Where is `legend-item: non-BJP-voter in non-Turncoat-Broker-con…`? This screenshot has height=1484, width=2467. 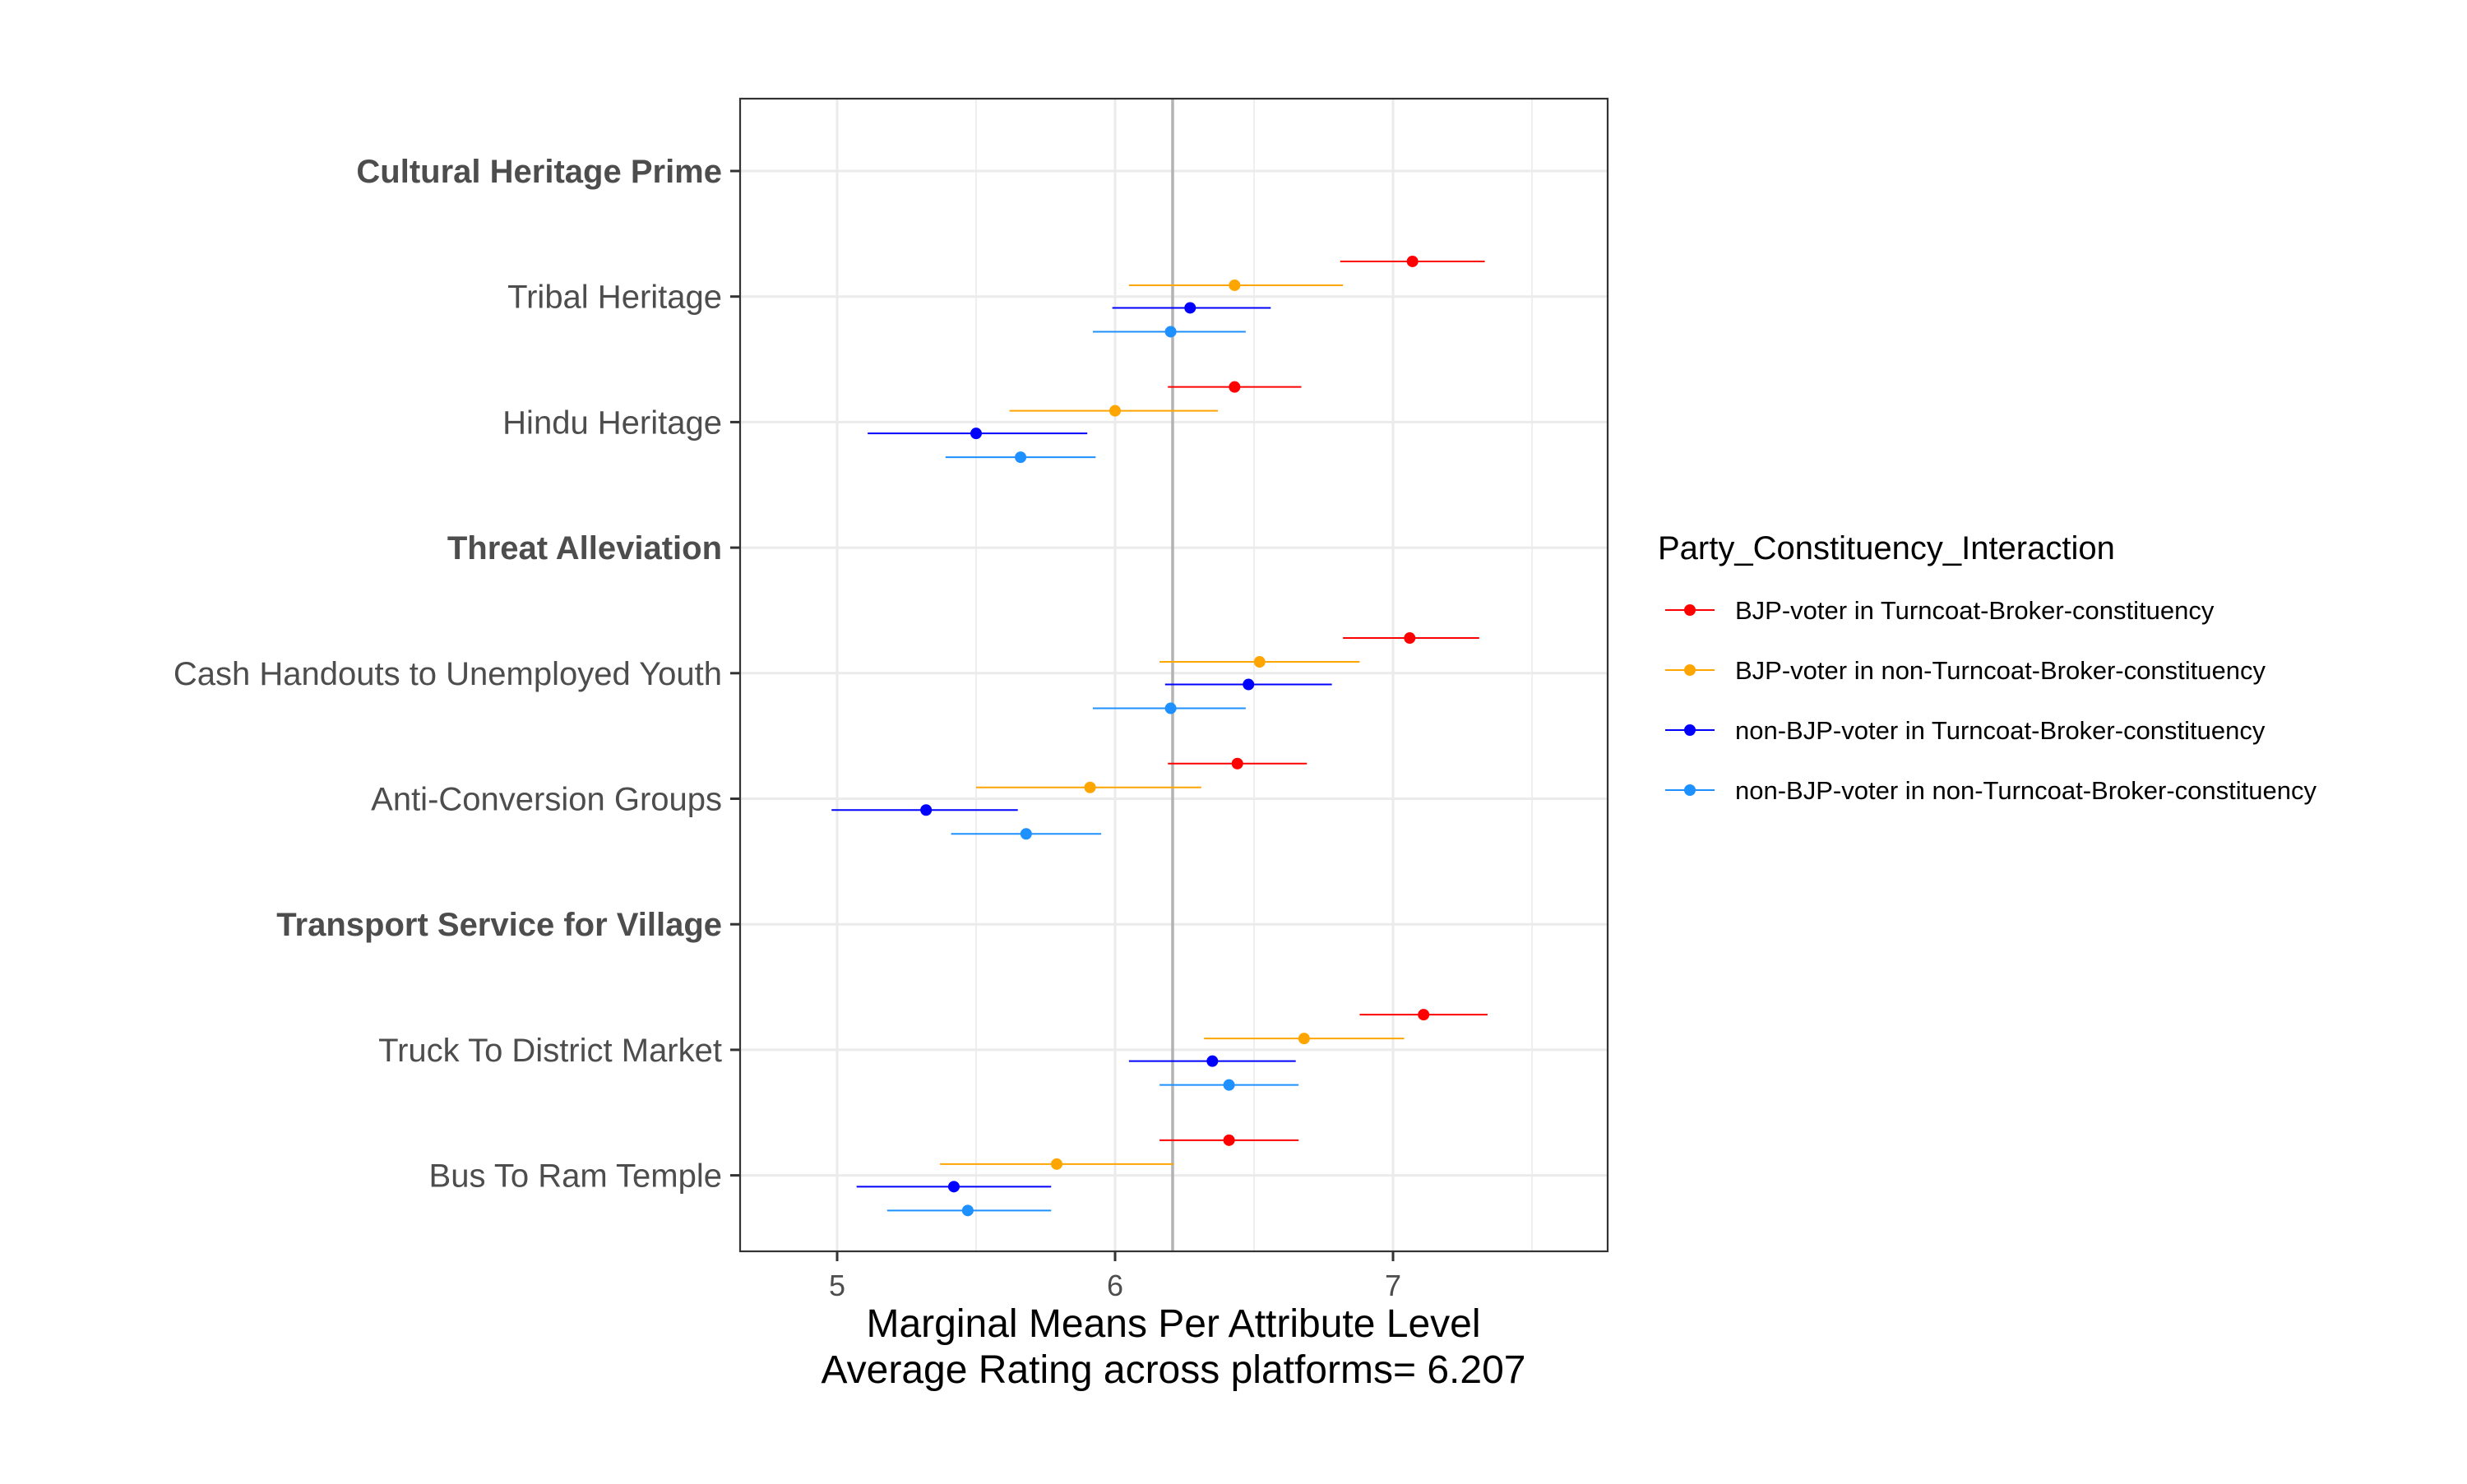
legend-item: non-BJP-voter in non-Turncoat-Broker-con… is located at coordinates (1991, 790).